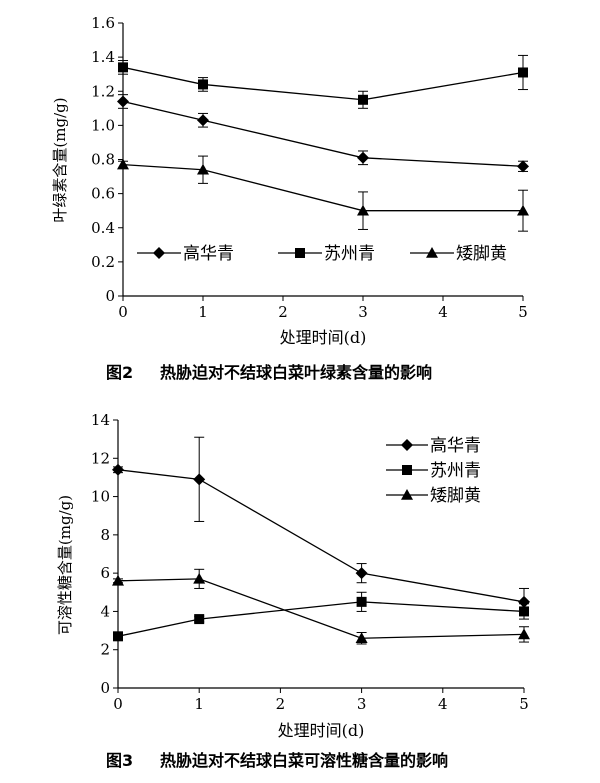 The image size is (600, 783). Describe the element at coordinates (105, 650) in the screenshot. I see `y-tick-label: 2` at that location.